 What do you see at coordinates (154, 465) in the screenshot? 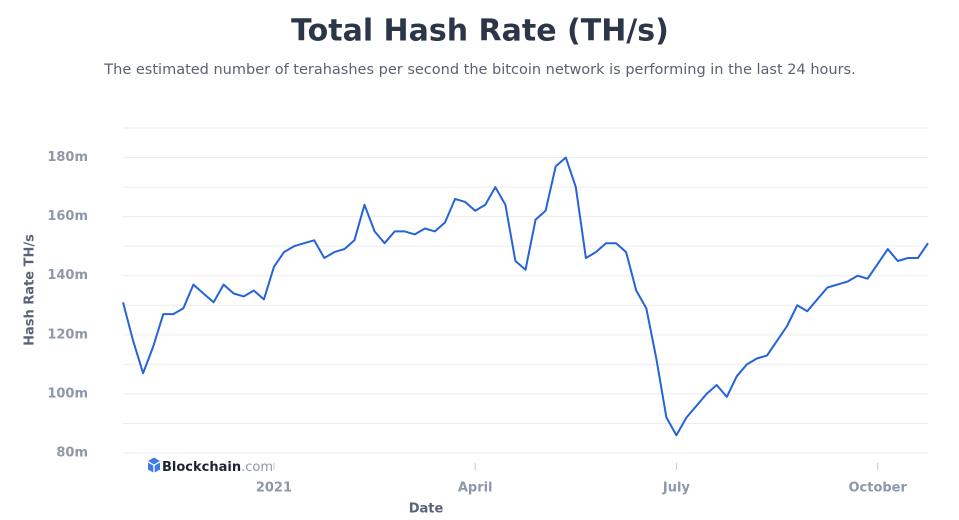
I see `watermark-logo` at bounding box center [154, 465].